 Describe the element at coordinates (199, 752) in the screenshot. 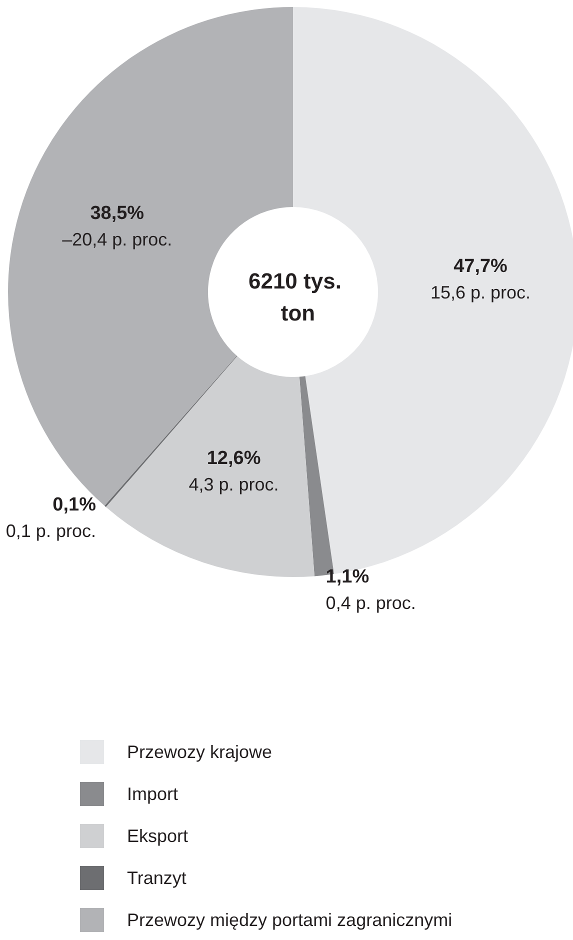

I see `legend-label: Przewozy krajowe` at that location.